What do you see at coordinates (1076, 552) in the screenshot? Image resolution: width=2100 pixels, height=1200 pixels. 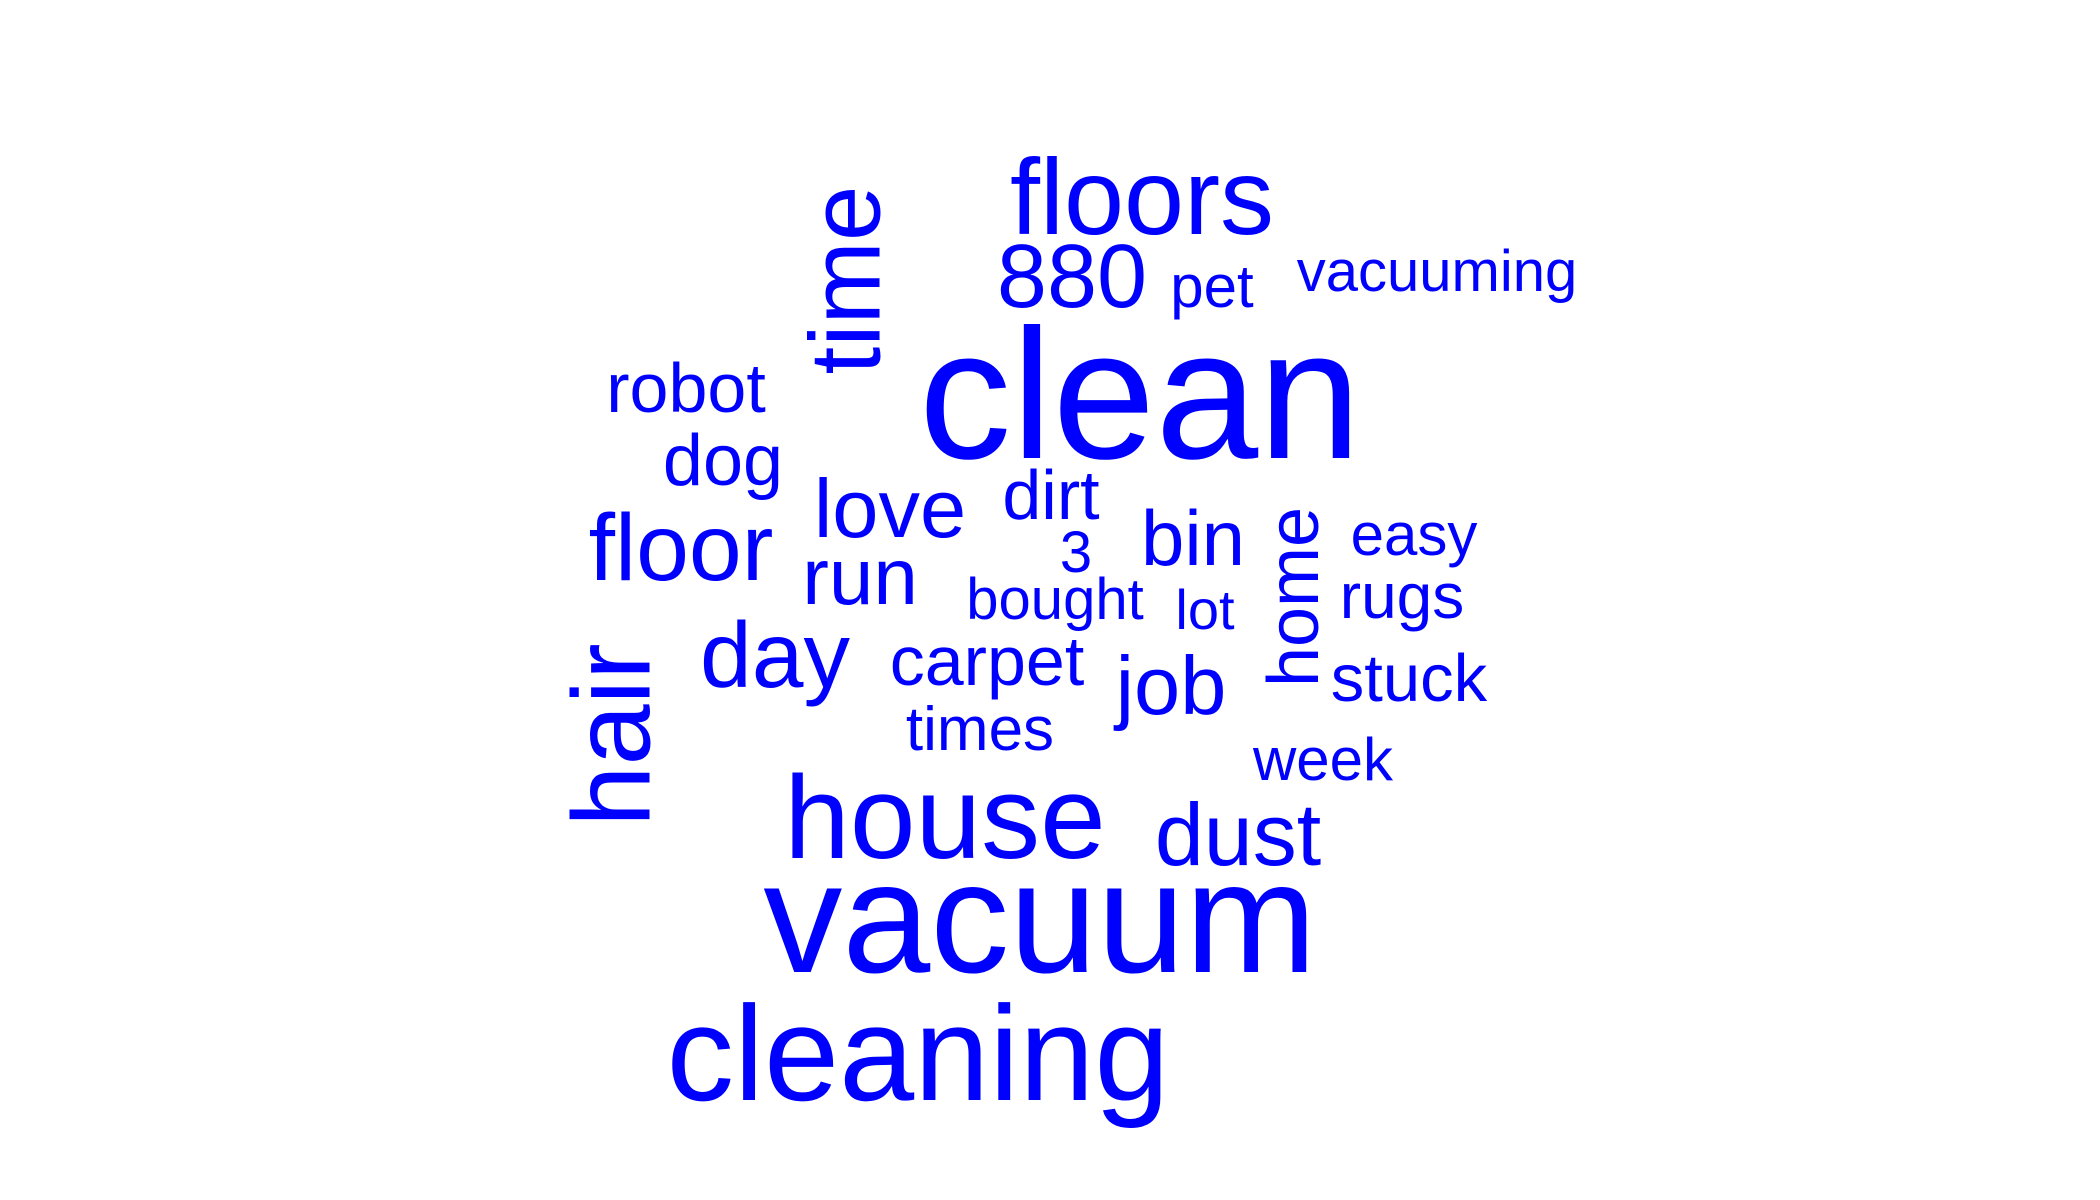 I see `word-3: 3` at bounding box center [1076, 552].